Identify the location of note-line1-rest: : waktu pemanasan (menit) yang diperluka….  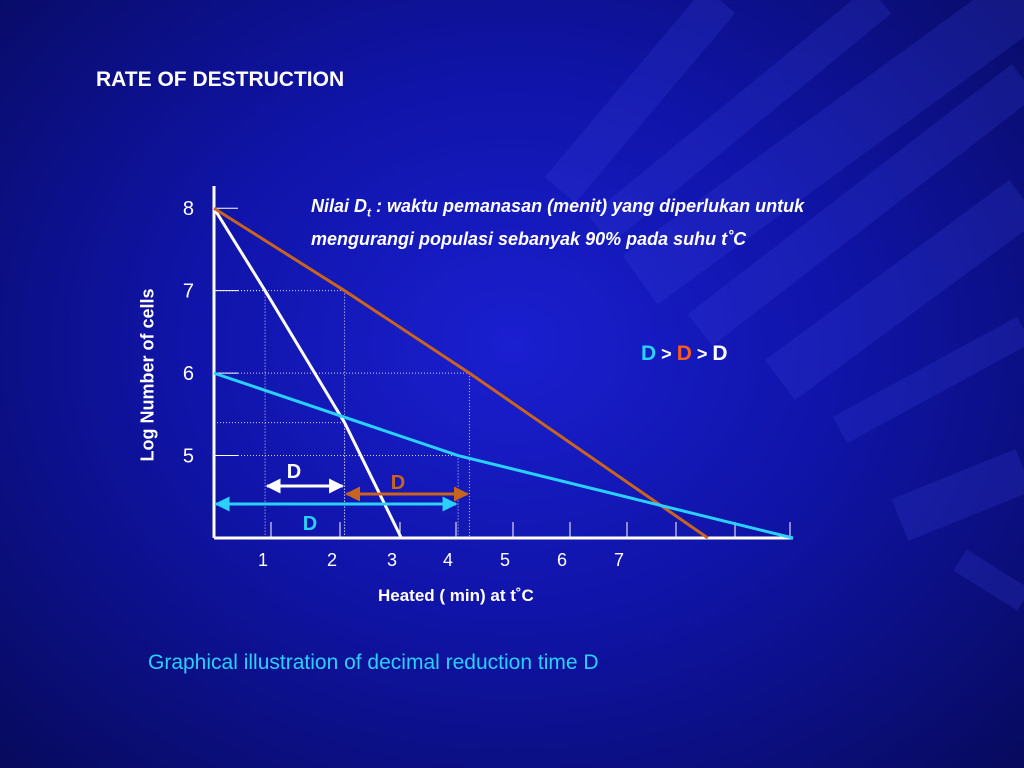
(588, 206).